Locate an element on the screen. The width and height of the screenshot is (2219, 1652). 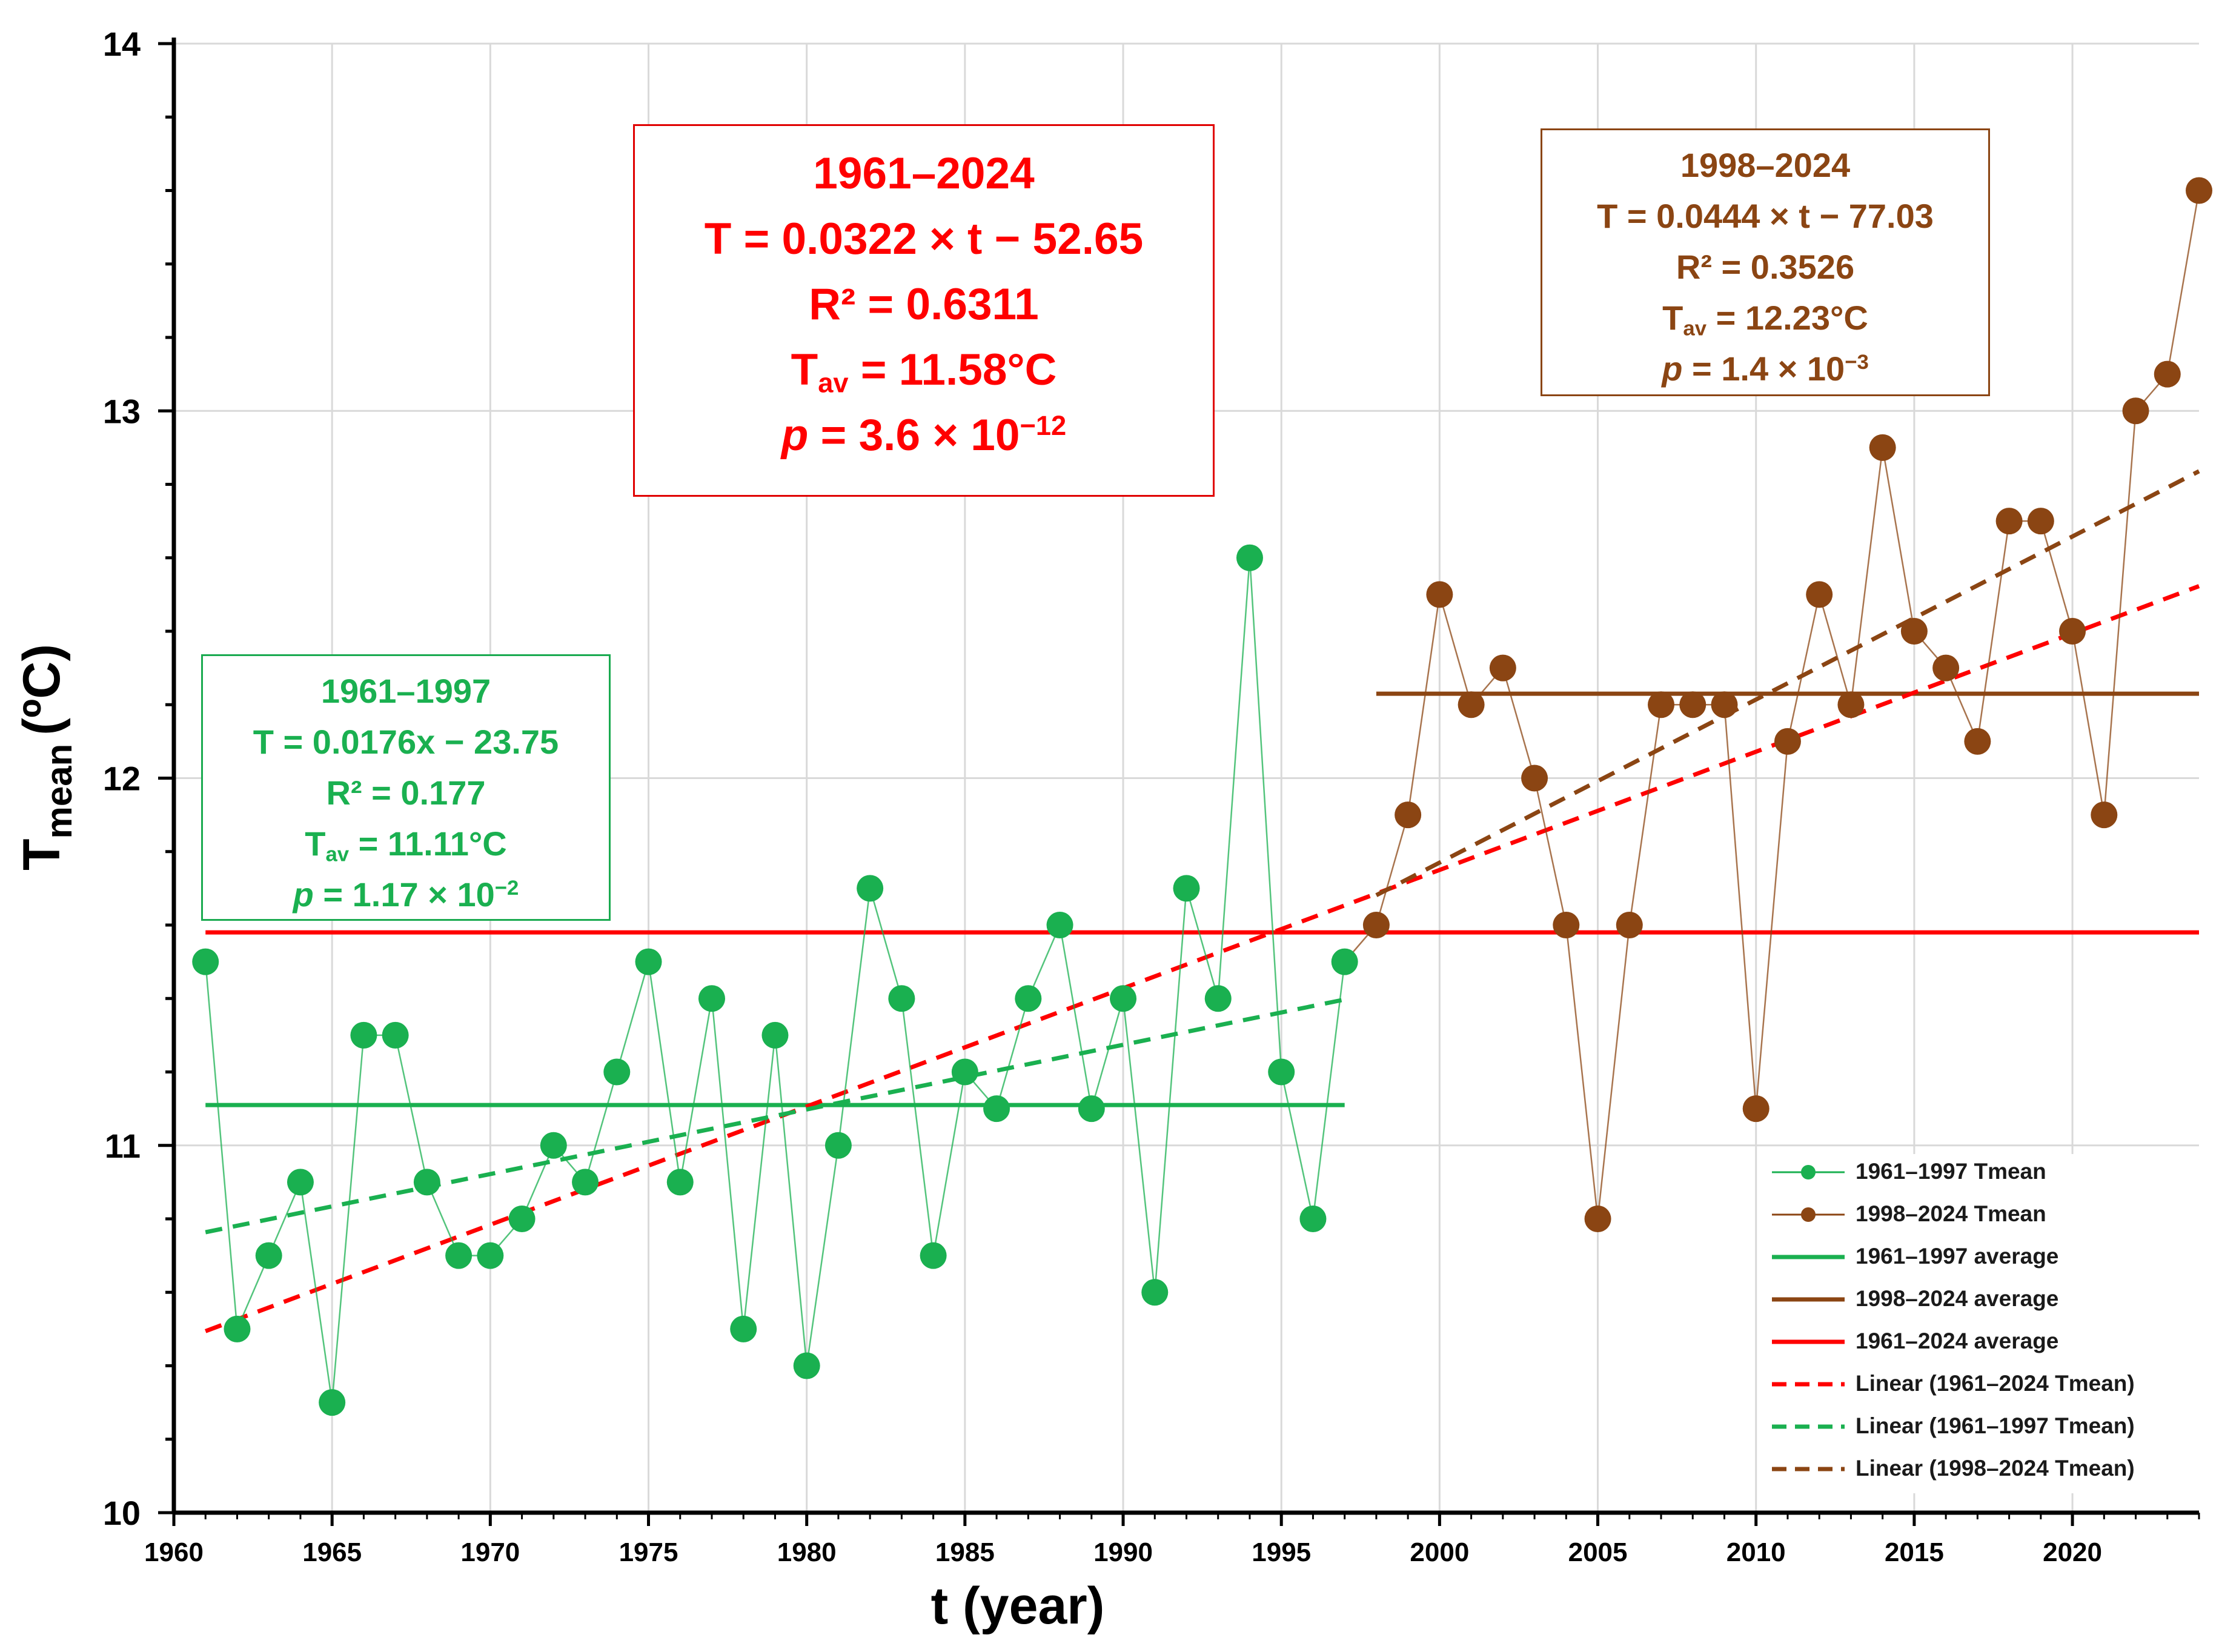
annotation-full-p: p = 3.6 × 10−12 is located at coordinates (924, 435).